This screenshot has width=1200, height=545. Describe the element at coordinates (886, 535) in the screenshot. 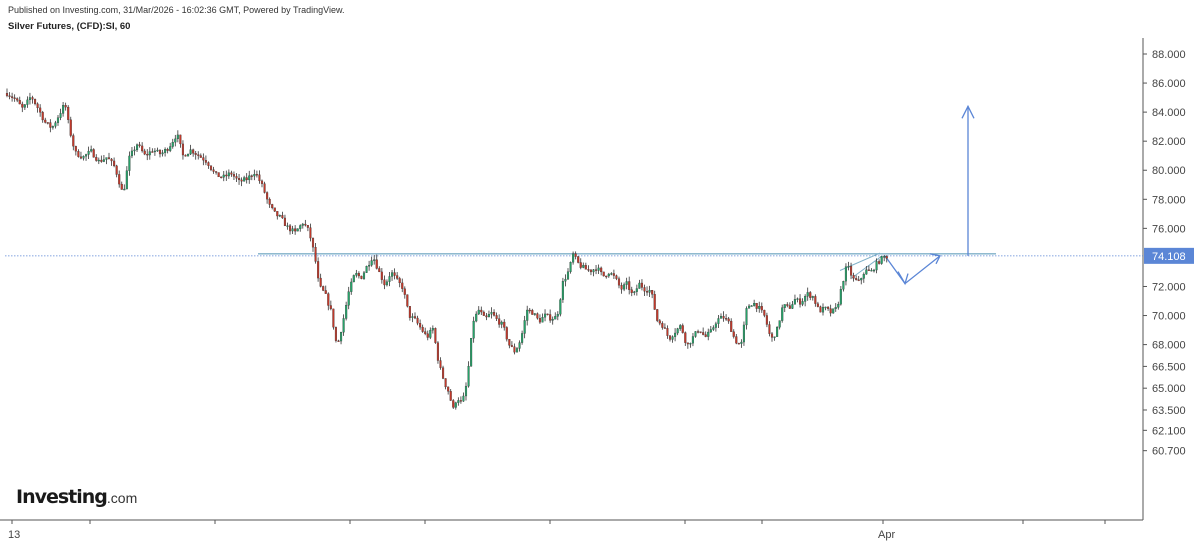

I see `x-tick-label: Apr` at that location.